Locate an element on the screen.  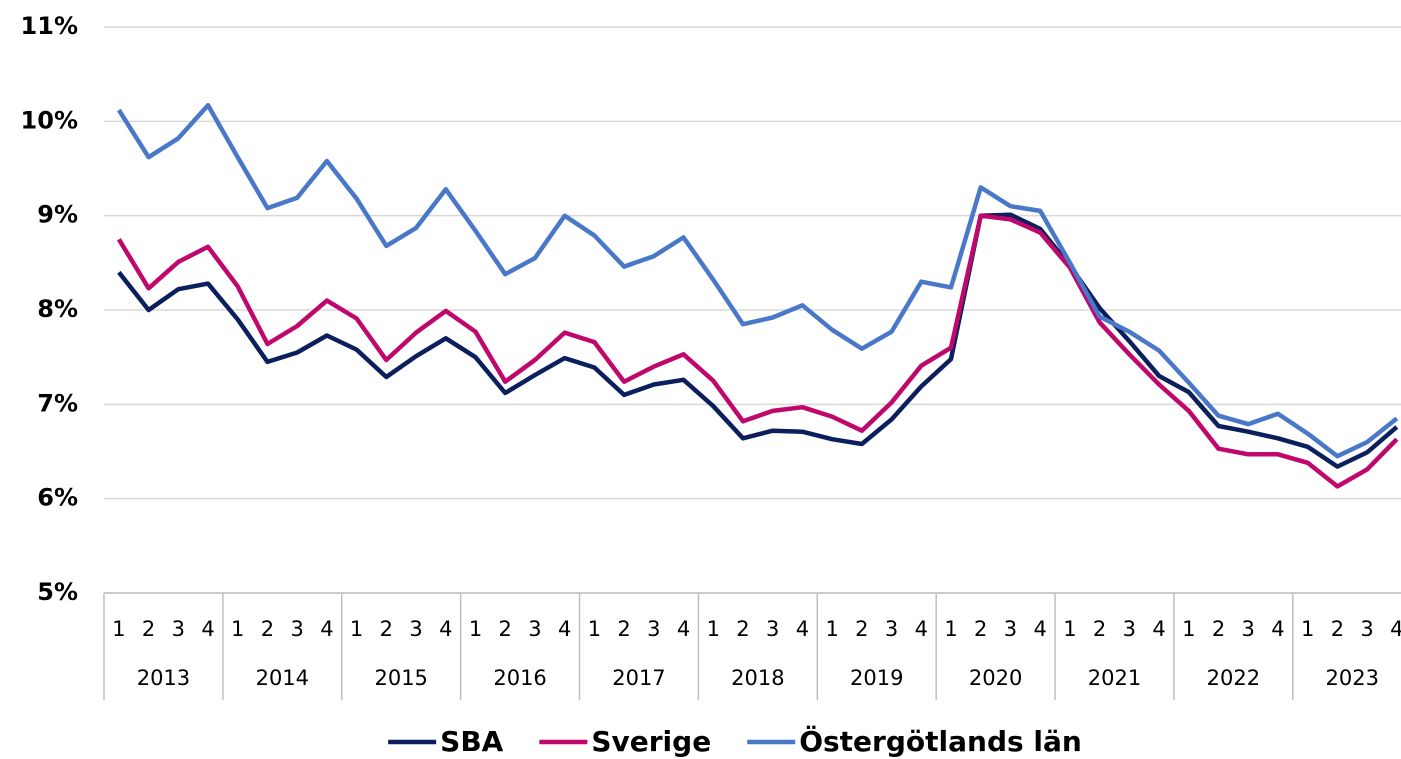
x-group-label: 2023 is located at coordinates (1352, 678).